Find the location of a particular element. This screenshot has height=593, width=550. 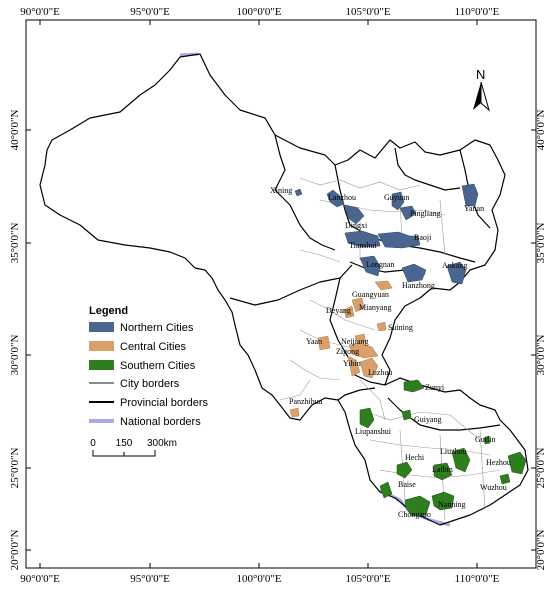

lat-label-left: 25°0'0"N is located at coordinates (15, 468).